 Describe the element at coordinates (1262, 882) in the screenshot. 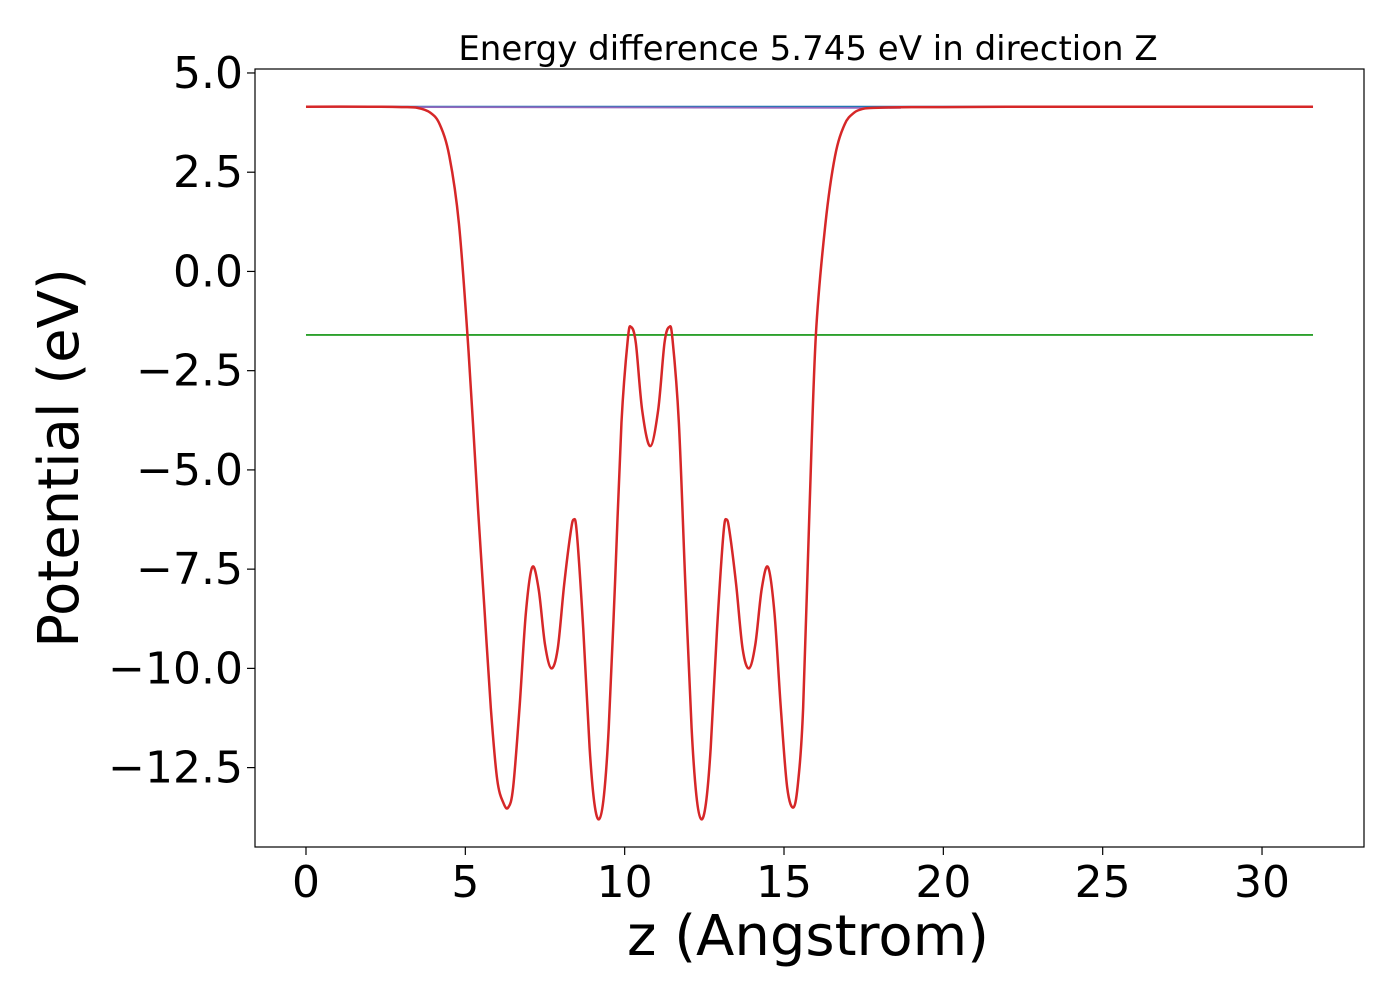

I see `x-tick-label: 30` at that location.